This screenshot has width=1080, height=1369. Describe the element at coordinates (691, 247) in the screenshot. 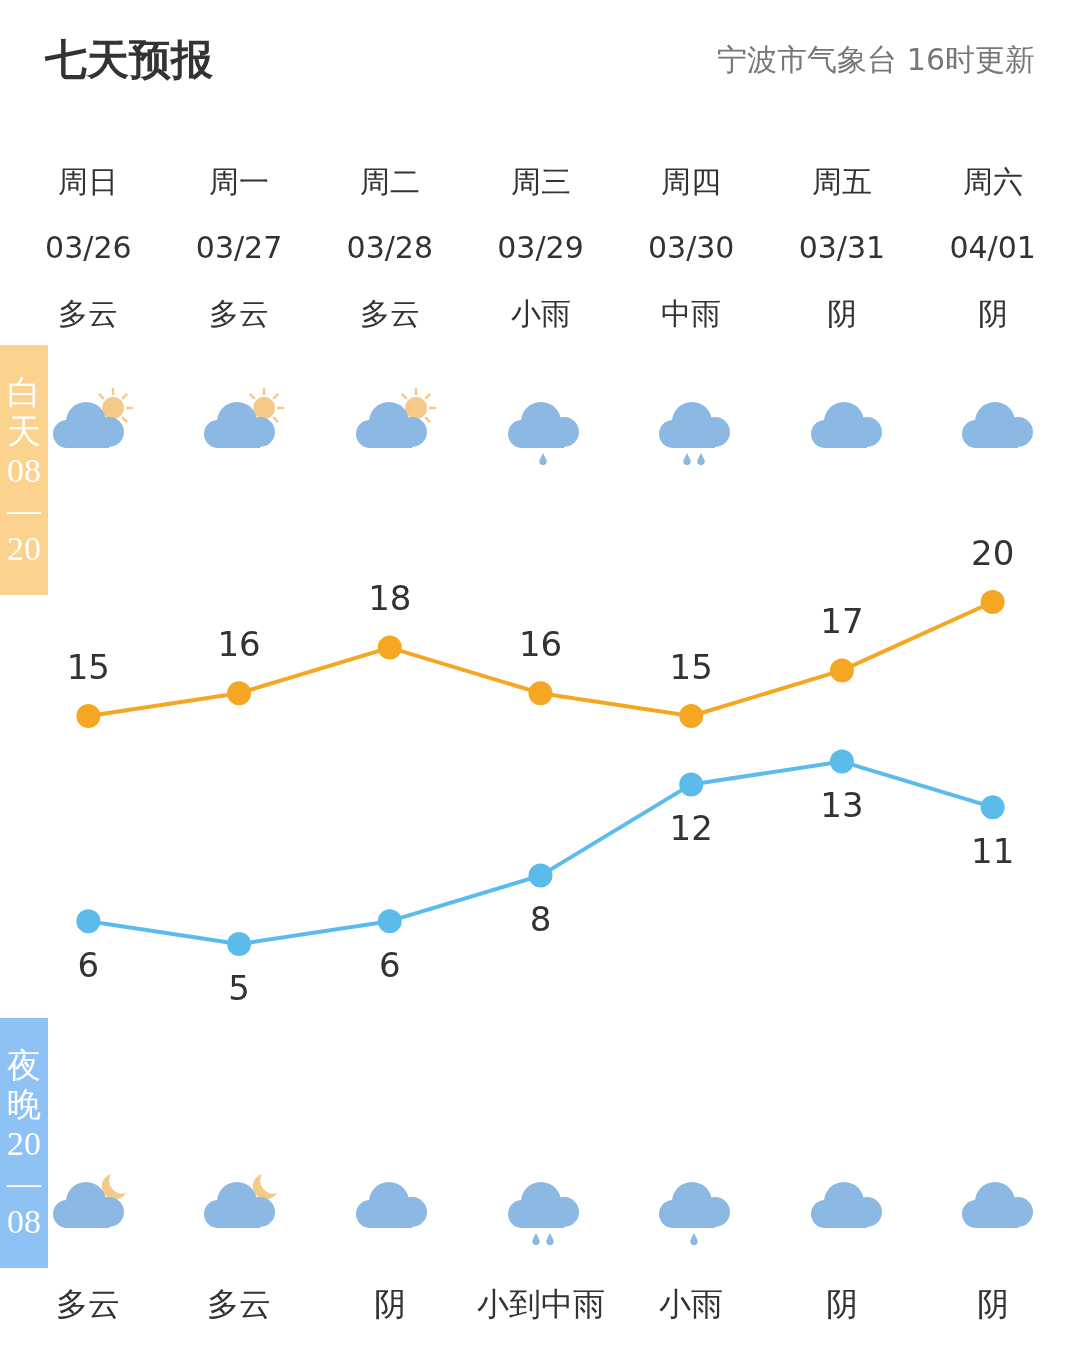

I see `x-tick-label: 周四 03/30 中雨` at that location.